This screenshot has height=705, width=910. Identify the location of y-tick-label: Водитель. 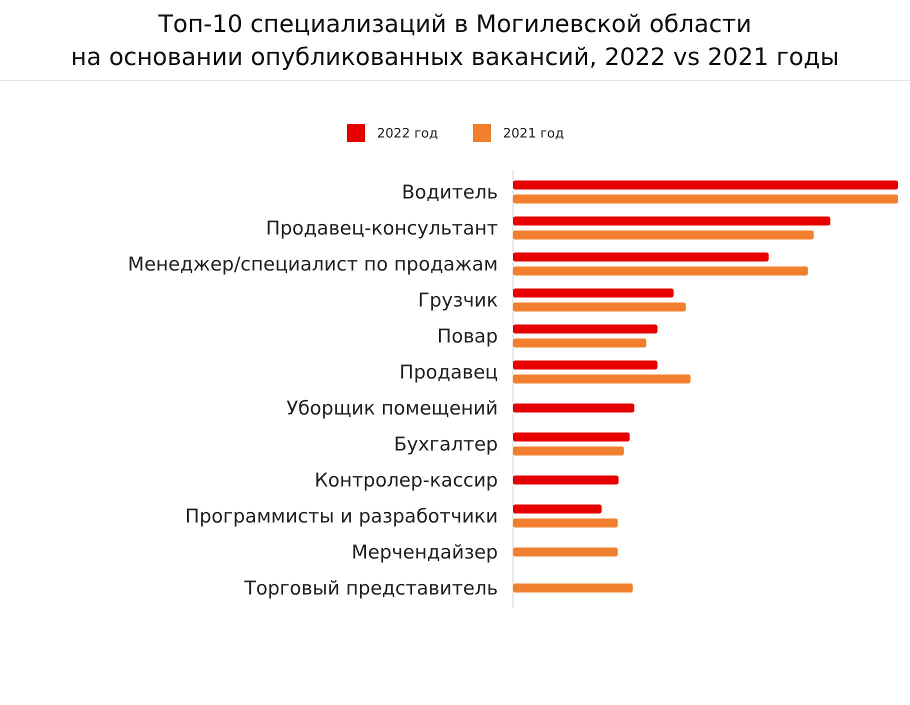
(450, 193).